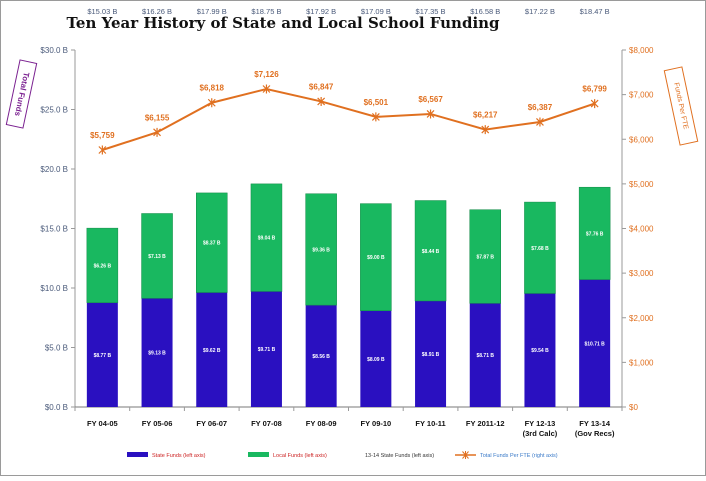  What do you see at coordinates (179, 456) in the screenshot?
I see `legend-label-state: State Funds (left axis)` at bounding box center [179, 456].